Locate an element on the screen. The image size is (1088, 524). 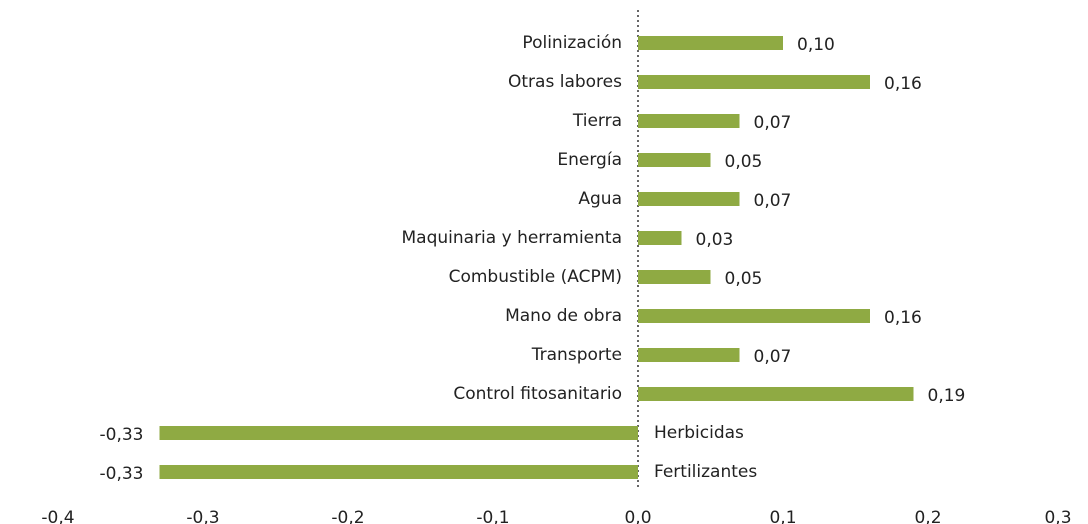
value-label: 0,10 is located at coordinates (816, 45).